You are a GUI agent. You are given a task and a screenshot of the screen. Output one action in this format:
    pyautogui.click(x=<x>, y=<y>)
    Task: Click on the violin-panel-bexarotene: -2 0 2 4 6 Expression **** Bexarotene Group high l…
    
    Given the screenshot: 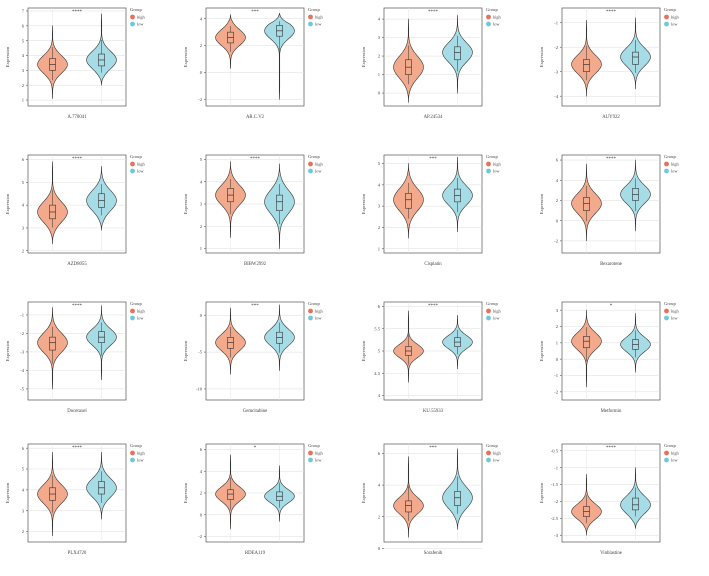 What is the action you would take?
    pyautogui.click(x=620, y=217)
    